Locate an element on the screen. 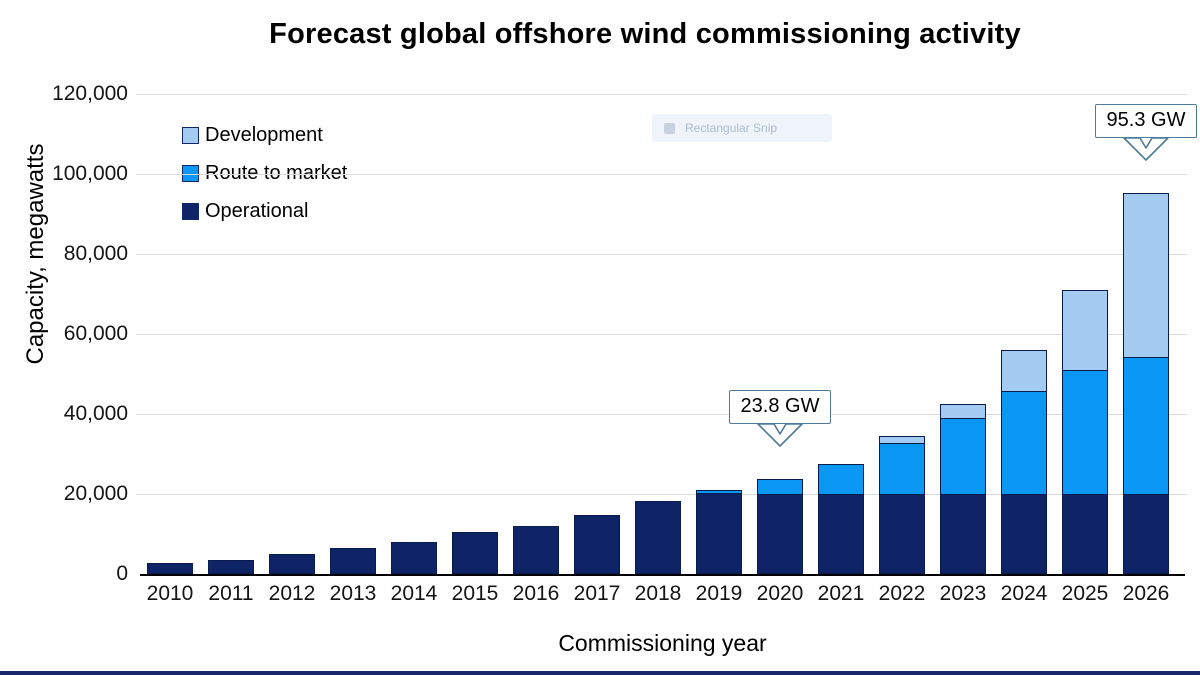 The width and height of the screenshot is (1200, 675). callout-2026: 95.3 GW is located at coordinates (1146, 132).